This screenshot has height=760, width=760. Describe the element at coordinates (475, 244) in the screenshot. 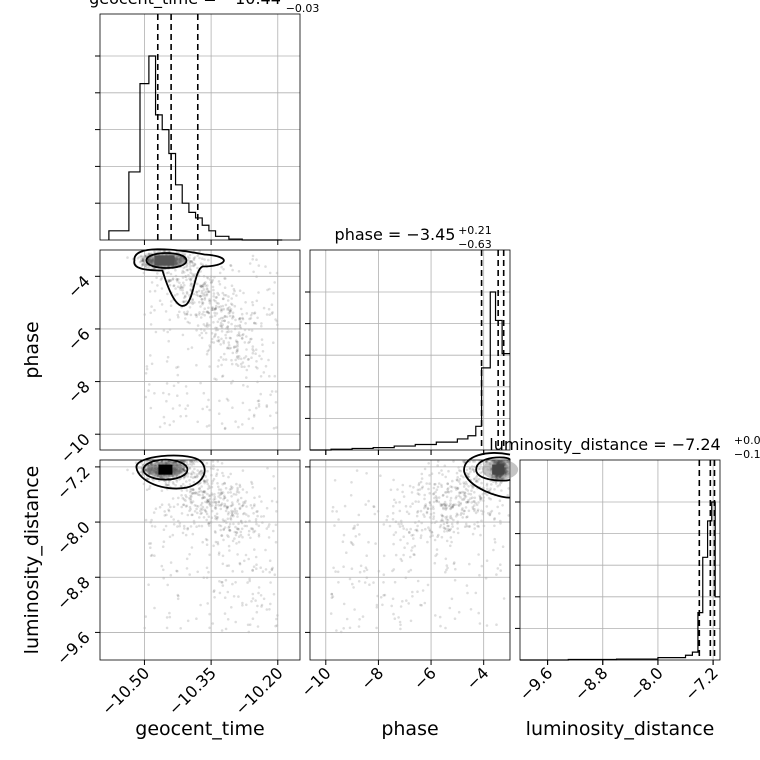

I see `title-minus-error: −0.63` at that location.